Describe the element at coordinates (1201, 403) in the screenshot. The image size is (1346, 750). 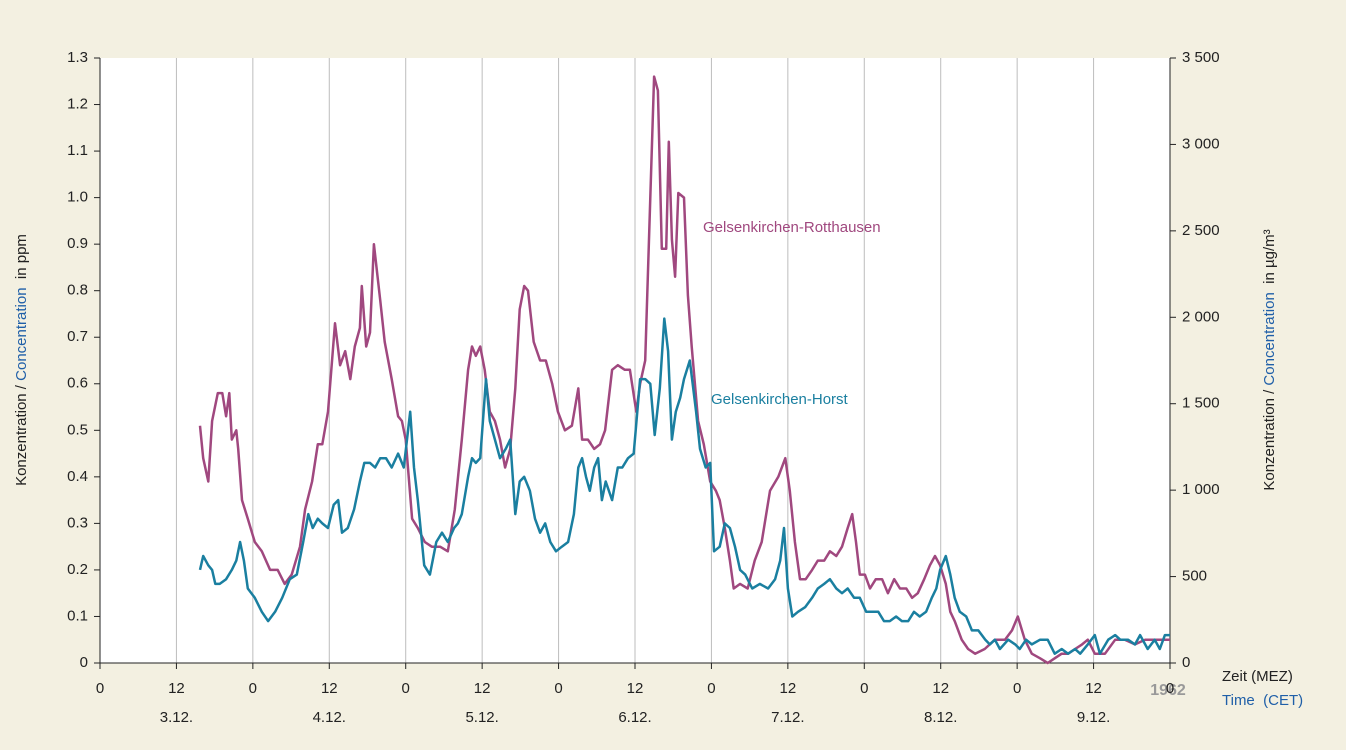
I see `y2-tick-label: 1 500` at that location.